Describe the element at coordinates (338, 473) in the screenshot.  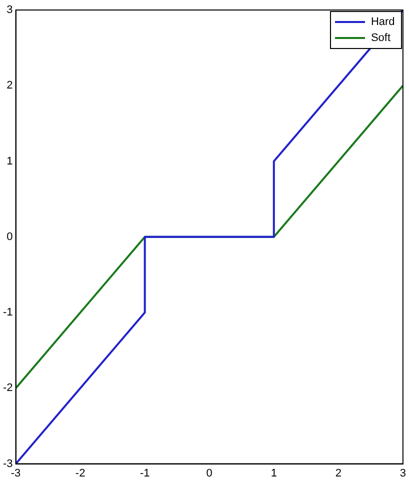
I see `x-tick-label: 2` at that location.